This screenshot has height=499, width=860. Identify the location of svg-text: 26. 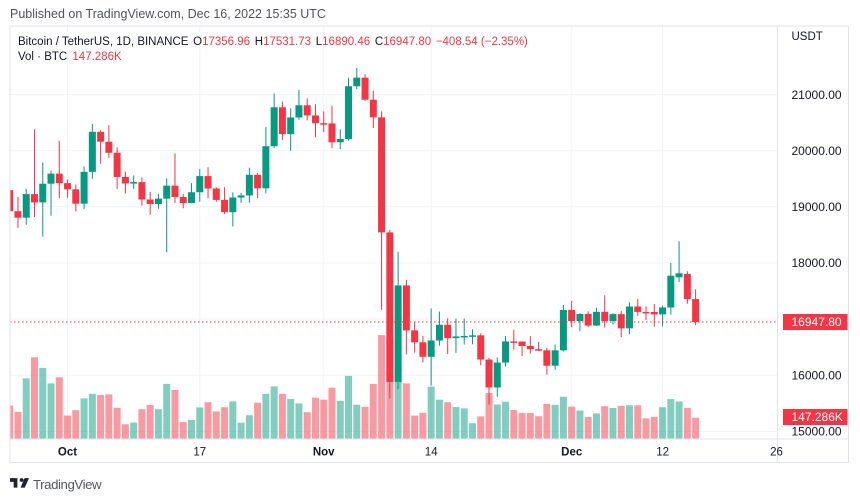
(776, 453).